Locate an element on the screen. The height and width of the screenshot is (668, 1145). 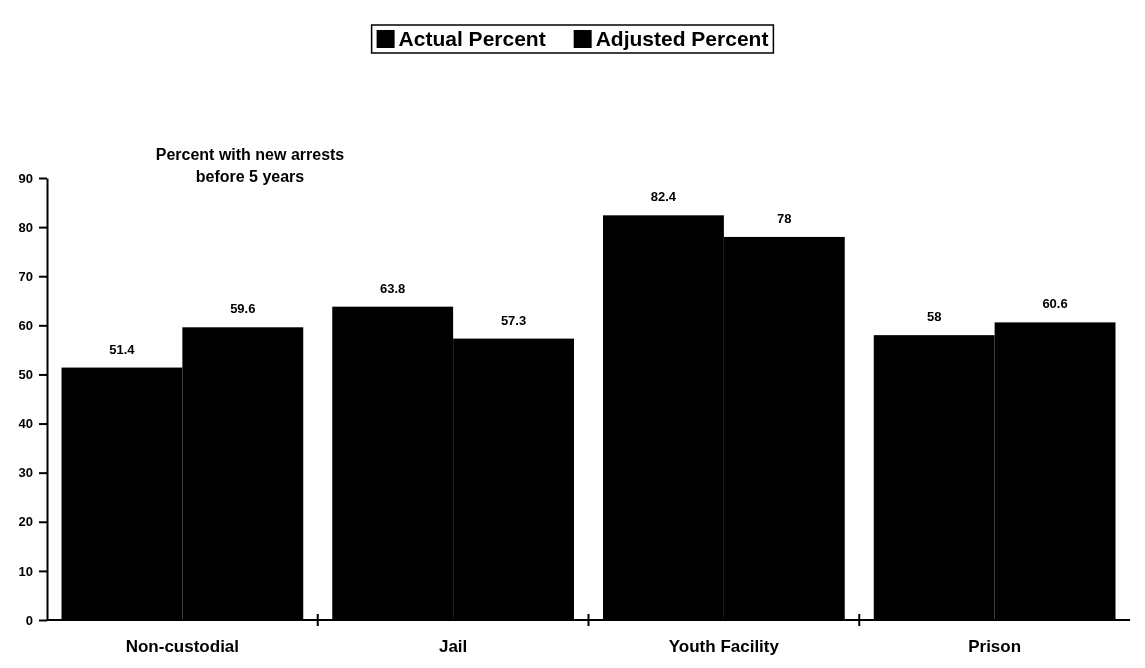
data-label: 60.6 is located at coordinates (1055, 304).